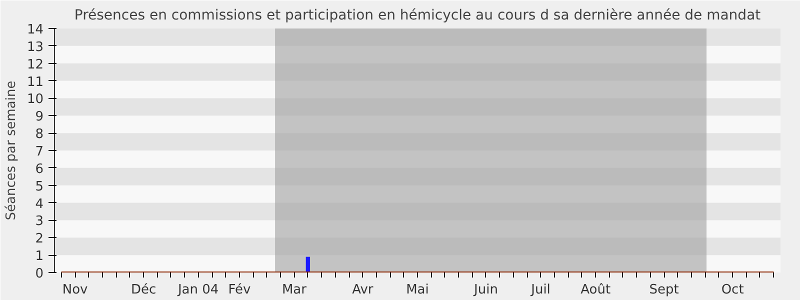  What do you see at coordinates (417, 290) in the screenshot?
I see `x-tick-label: Mai` at bounding box center [417, 290].